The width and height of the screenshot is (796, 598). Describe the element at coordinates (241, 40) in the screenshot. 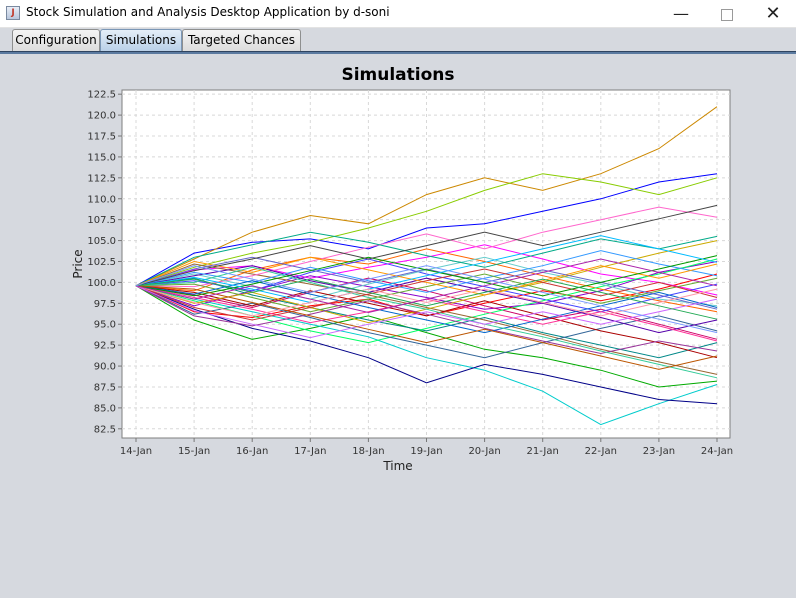

I see `tab-targeted-chances: Targeted Chances` at that location.